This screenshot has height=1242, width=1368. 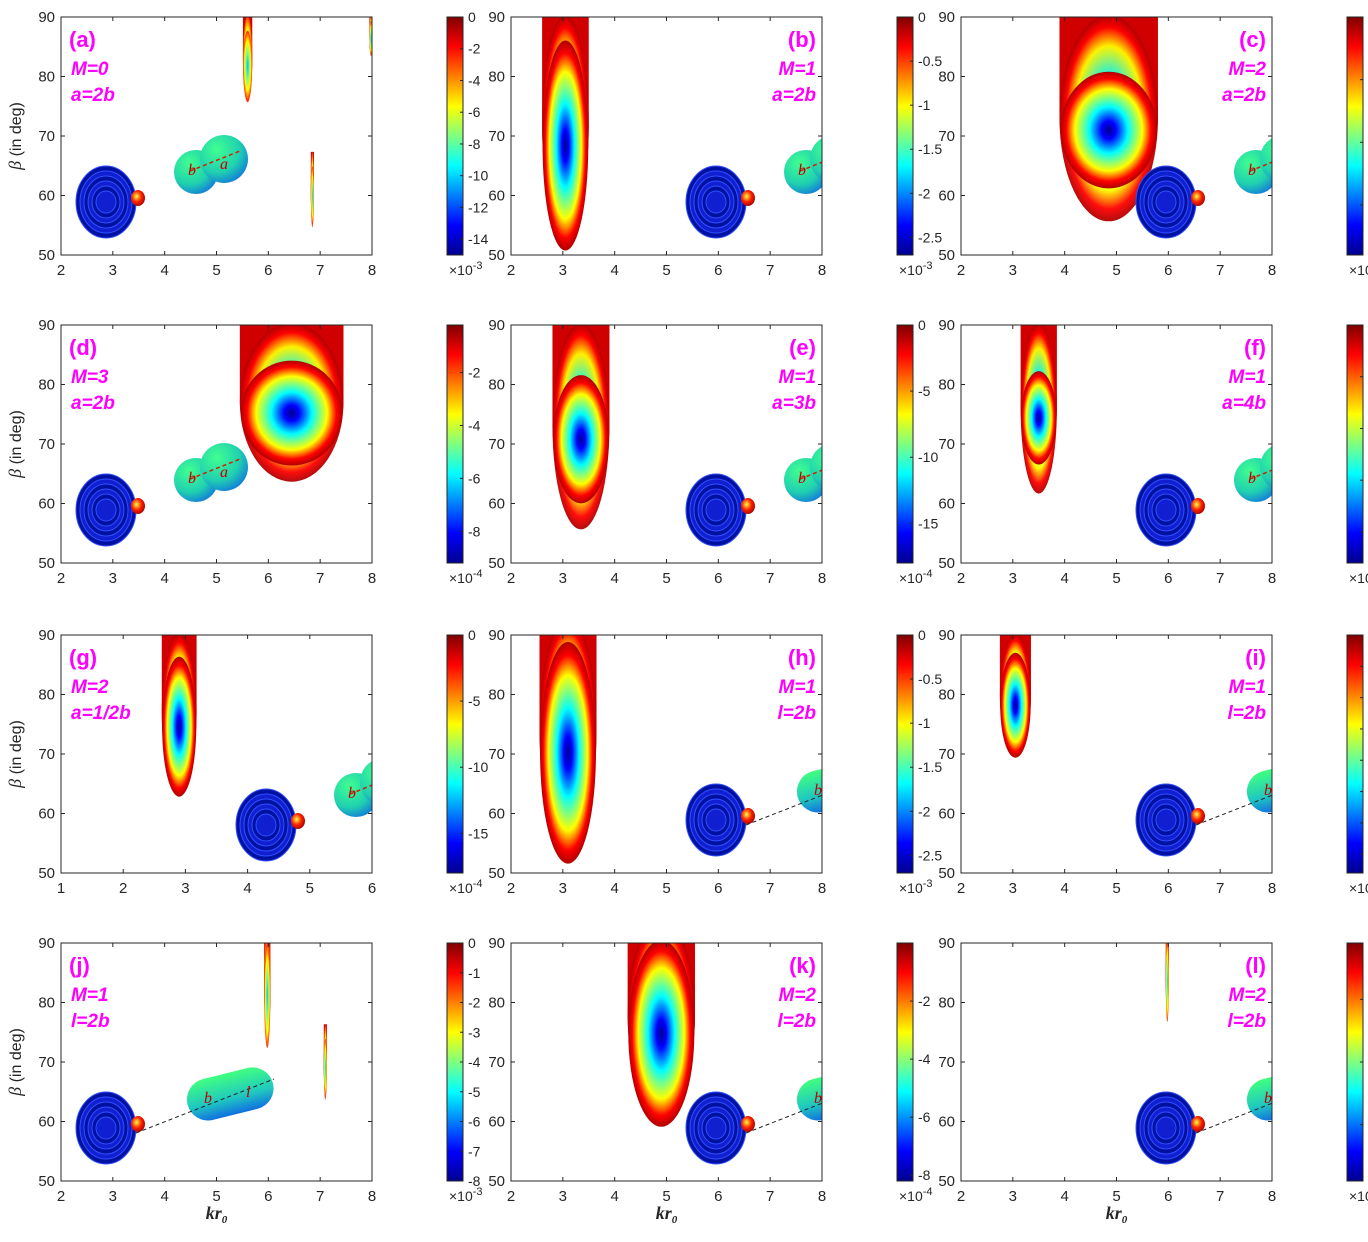 What do you see at coordinates (798, 377) in the screenshot?
I see `panel-mode-label: M=1` at bounding box center [798, 377].